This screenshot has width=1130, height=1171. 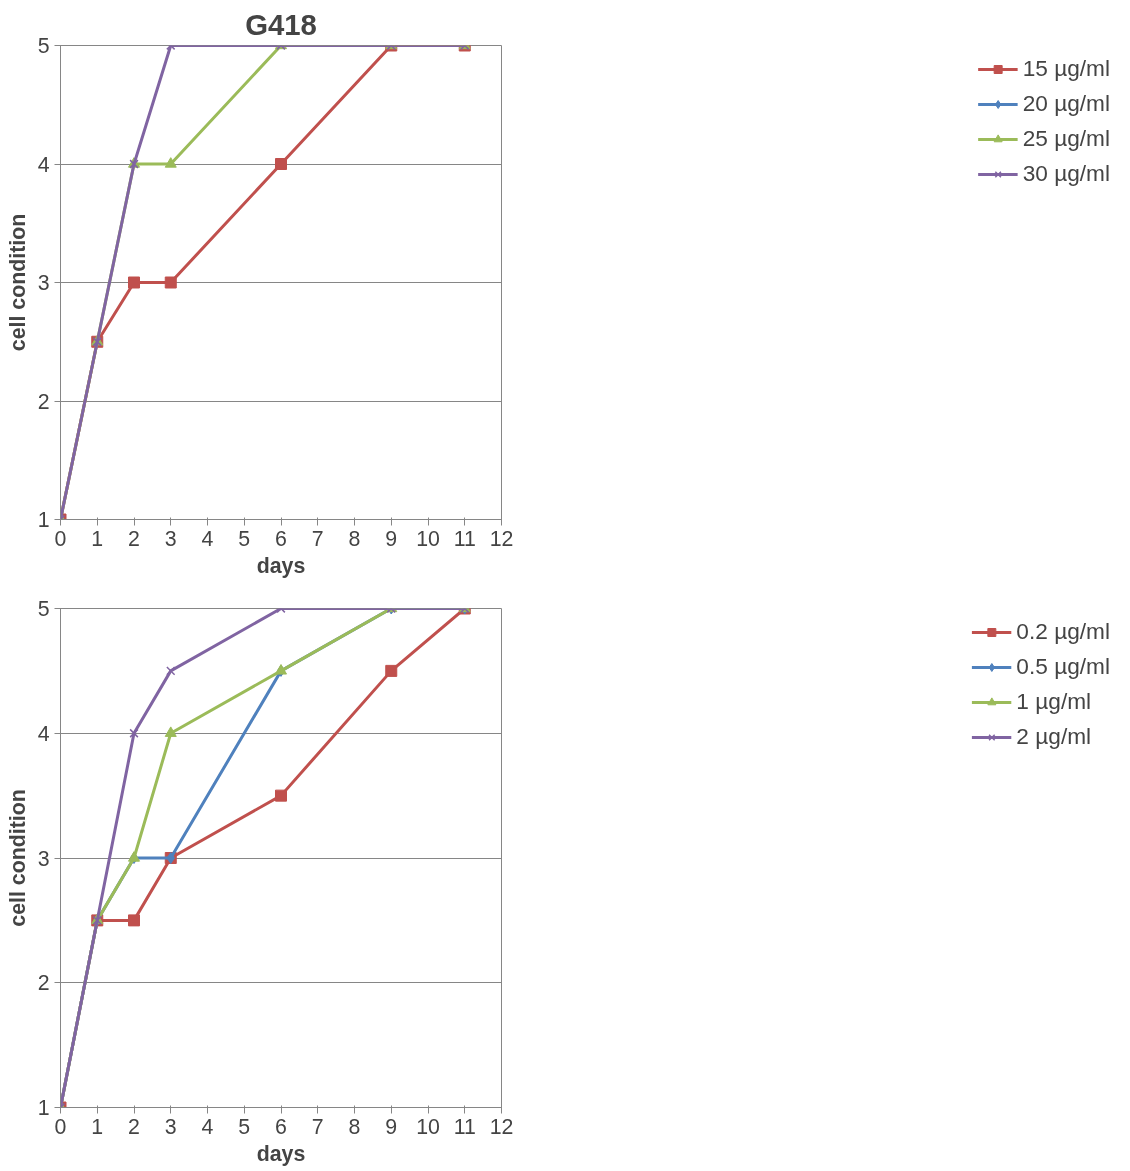 What do you see at coordinates (1066, 68) in the screenshot?
I see `legend-label: 15 µg/ml` at bounding box center [1066, 68].